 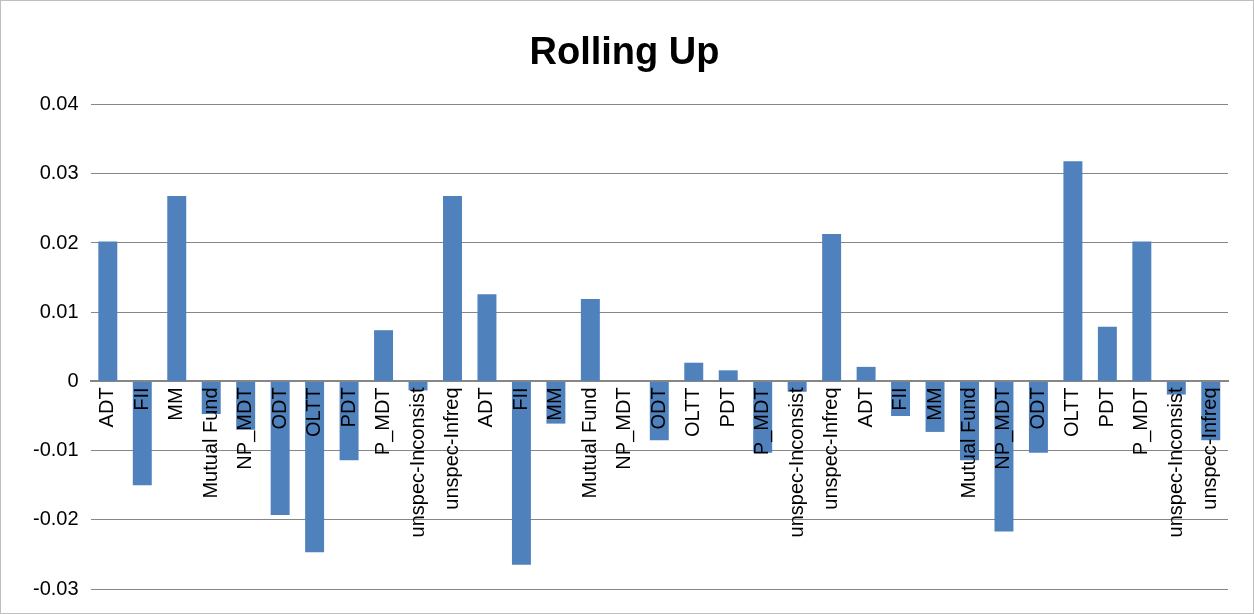 What do you see at coordinates (55, 518) in the screenshot?
I see `y-tick-label: -0.02` at bounding box center [55, 518].